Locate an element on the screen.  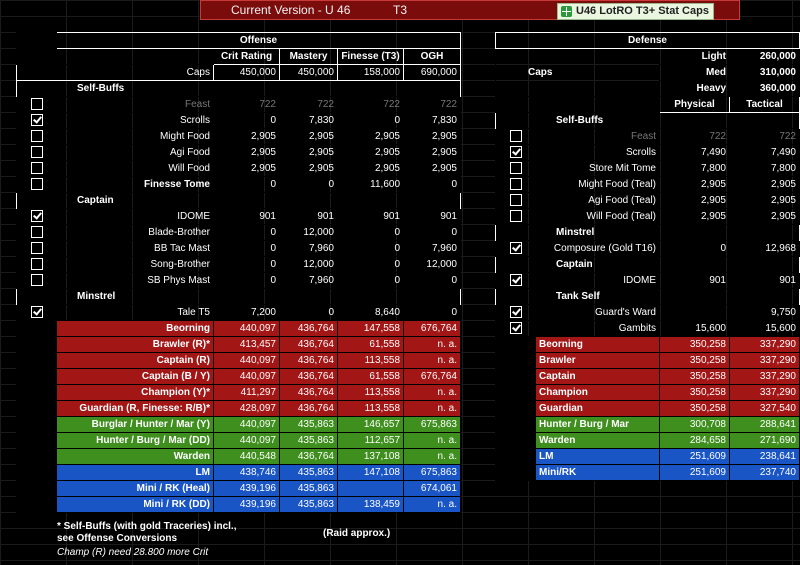
buff-row: Store Mit Tome 7,800 7,800 is located at coordinates (647, 168).